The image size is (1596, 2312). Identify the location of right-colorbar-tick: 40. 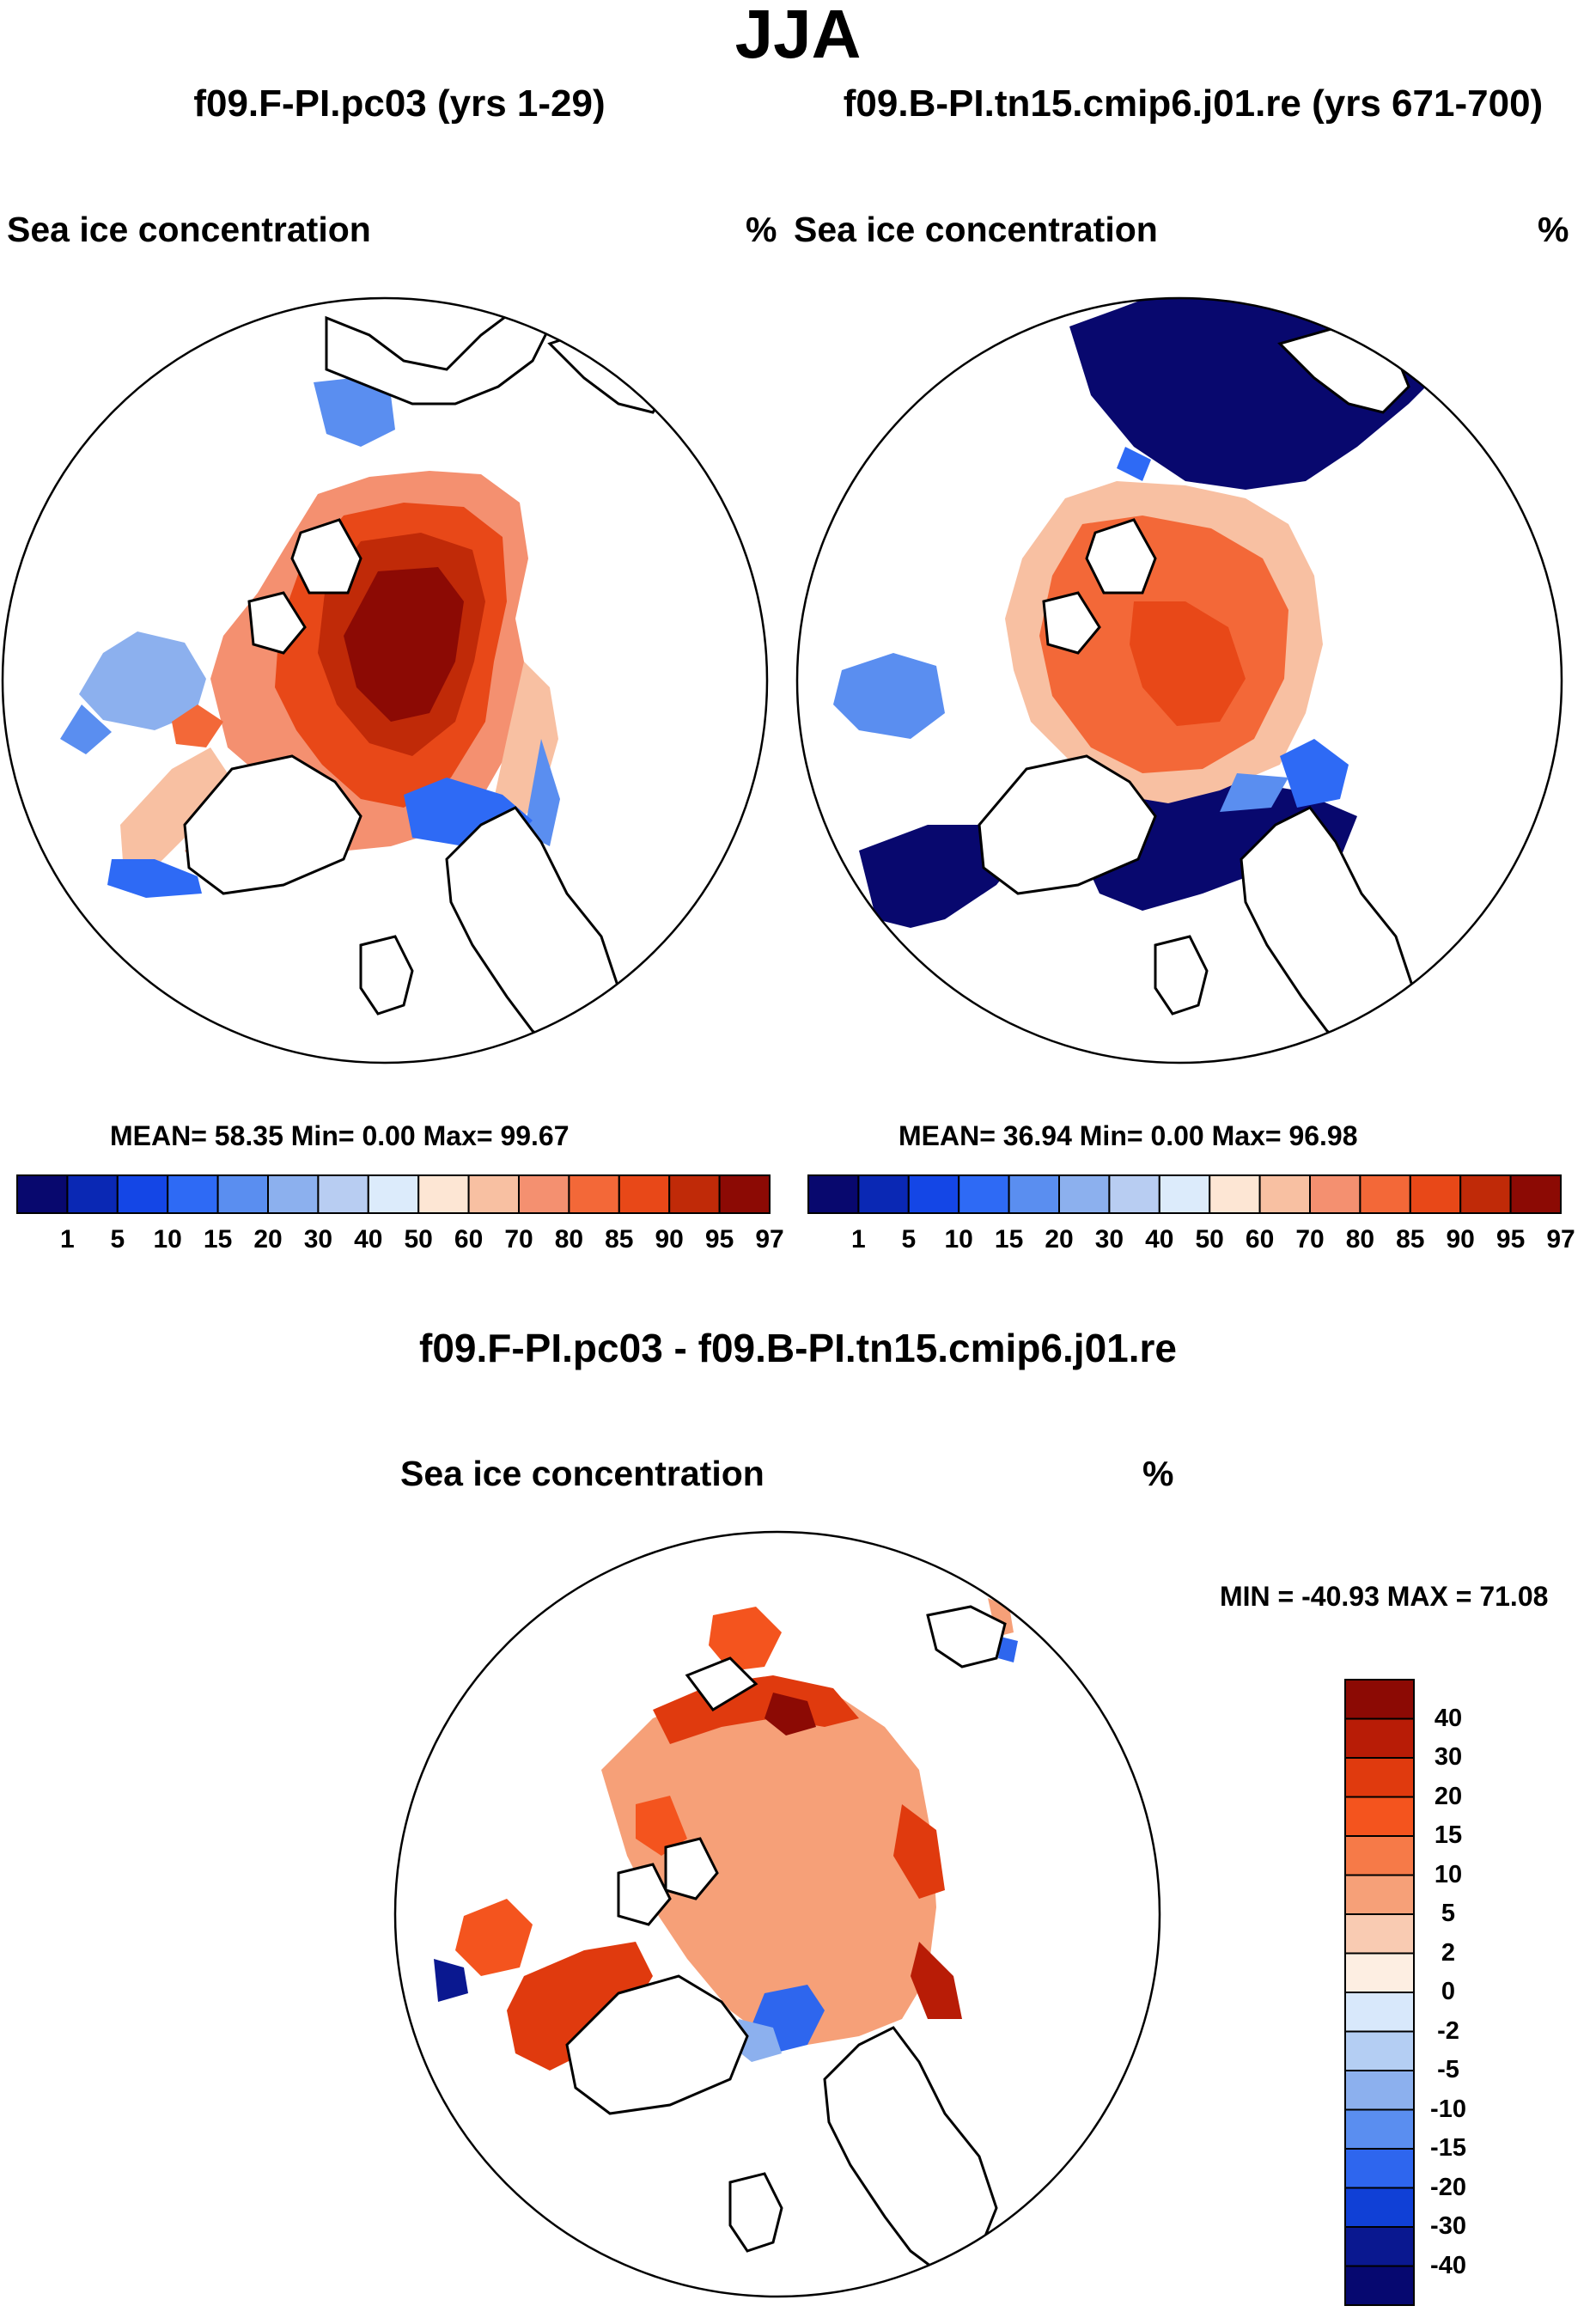
(1159, 1240).